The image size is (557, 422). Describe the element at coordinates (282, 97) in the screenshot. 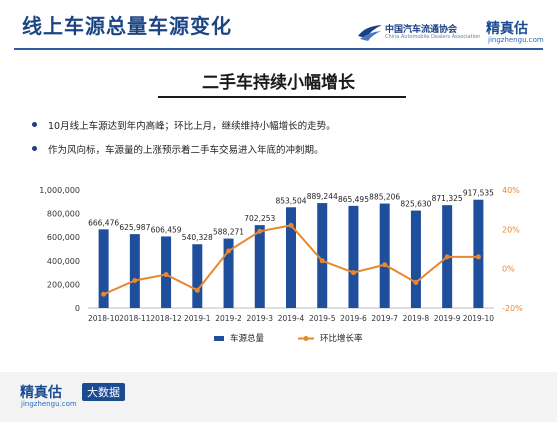

I see `subtitle-underline` at that location.